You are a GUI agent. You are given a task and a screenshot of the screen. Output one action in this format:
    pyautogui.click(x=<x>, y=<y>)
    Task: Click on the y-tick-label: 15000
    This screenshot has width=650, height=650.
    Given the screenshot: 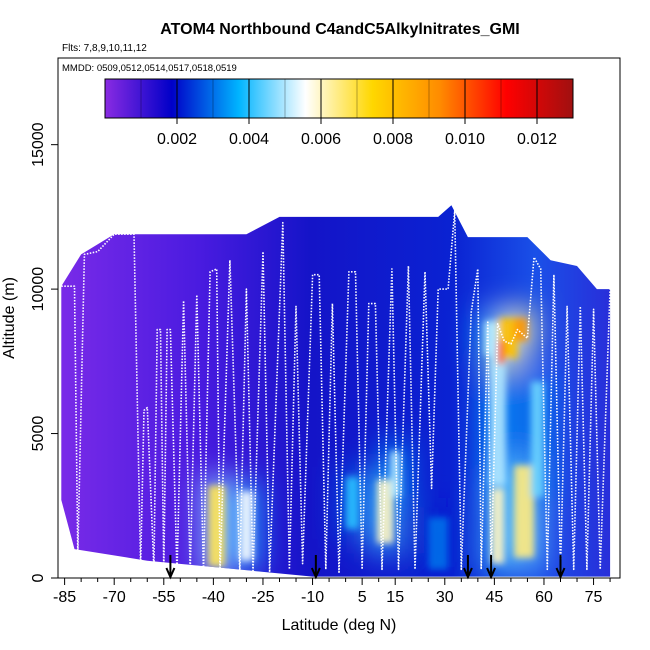 What is the action you would take?
    pyautogui.click(x=38, y=144)
    